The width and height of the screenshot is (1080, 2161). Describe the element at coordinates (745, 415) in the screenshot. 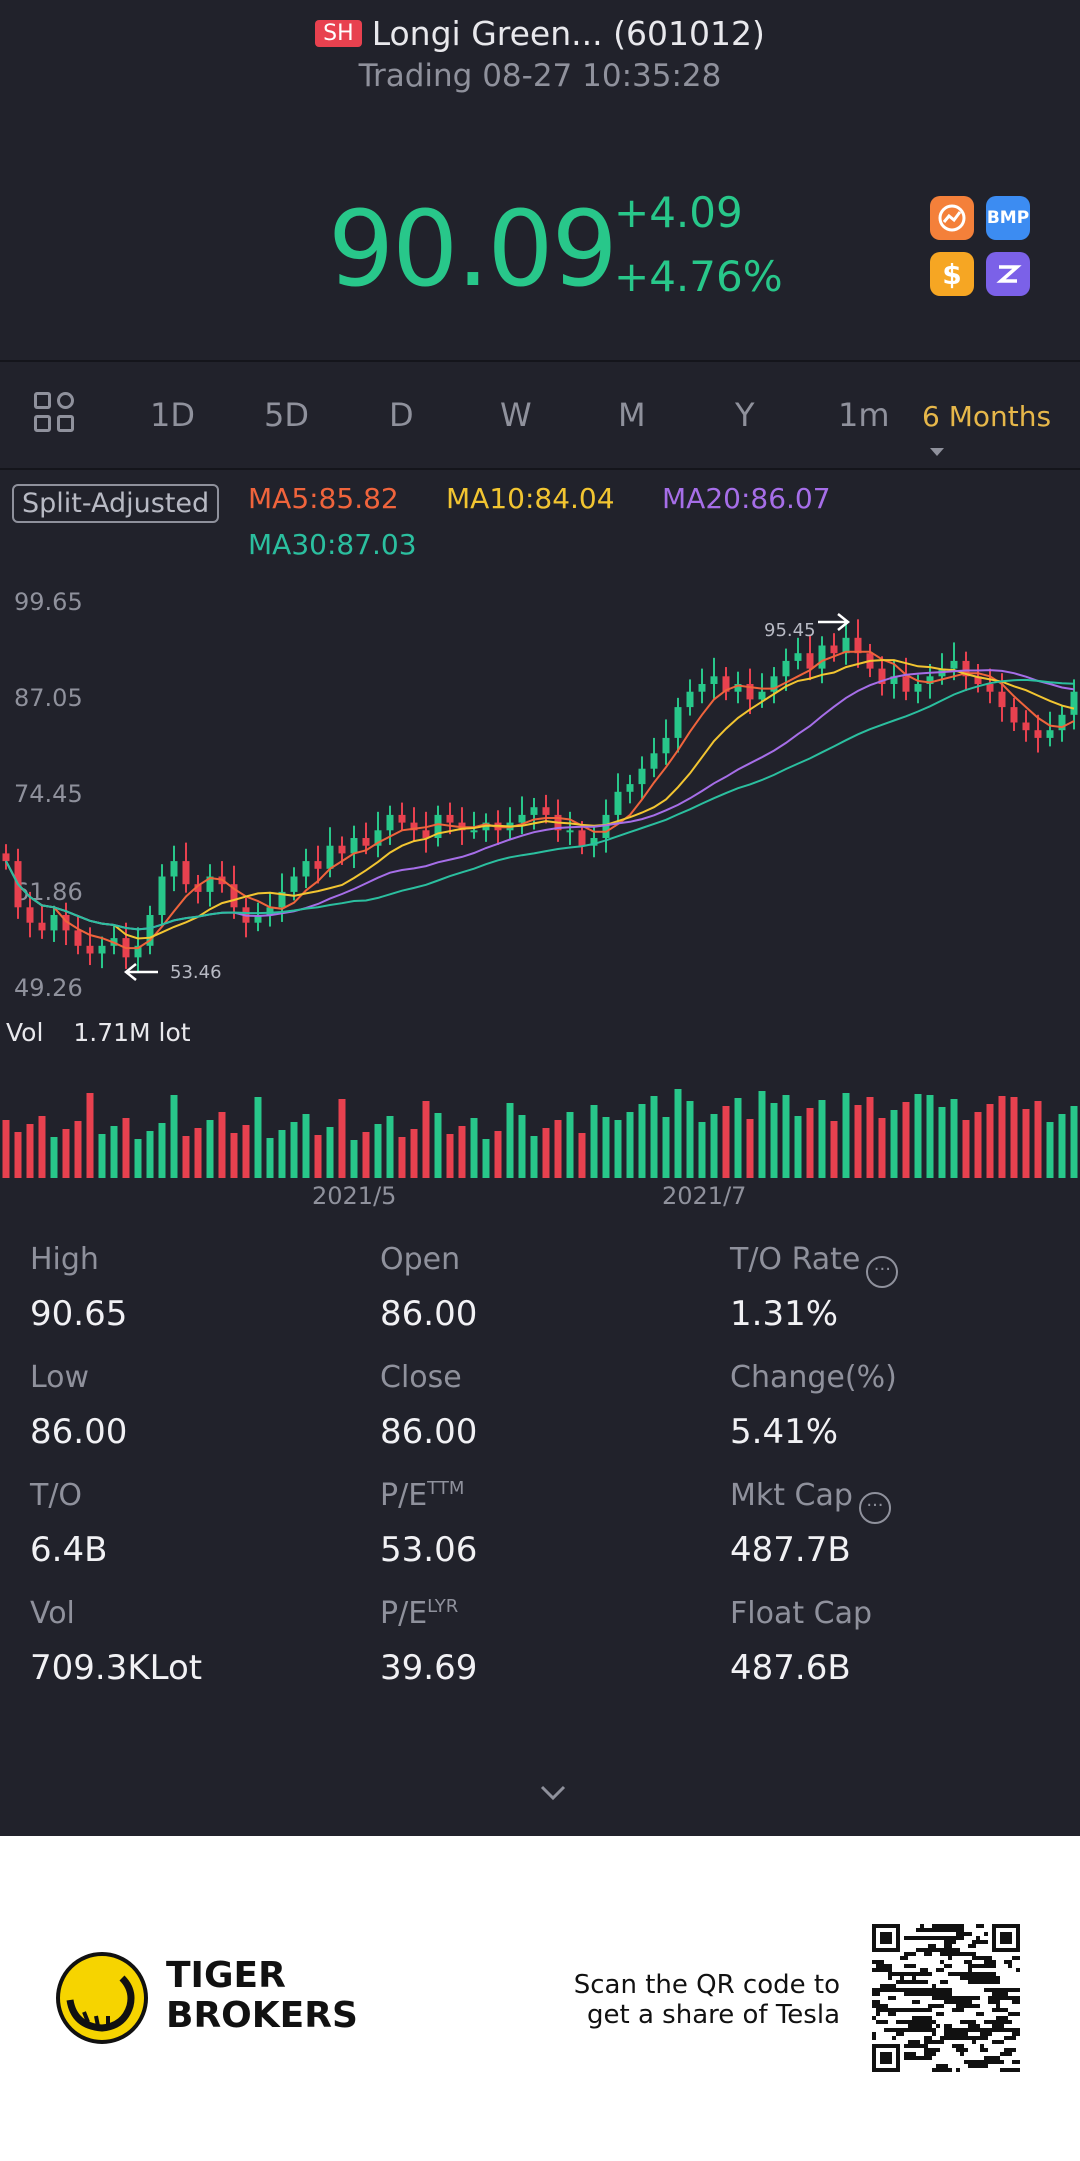

I see `tab-y: Y` at that location.